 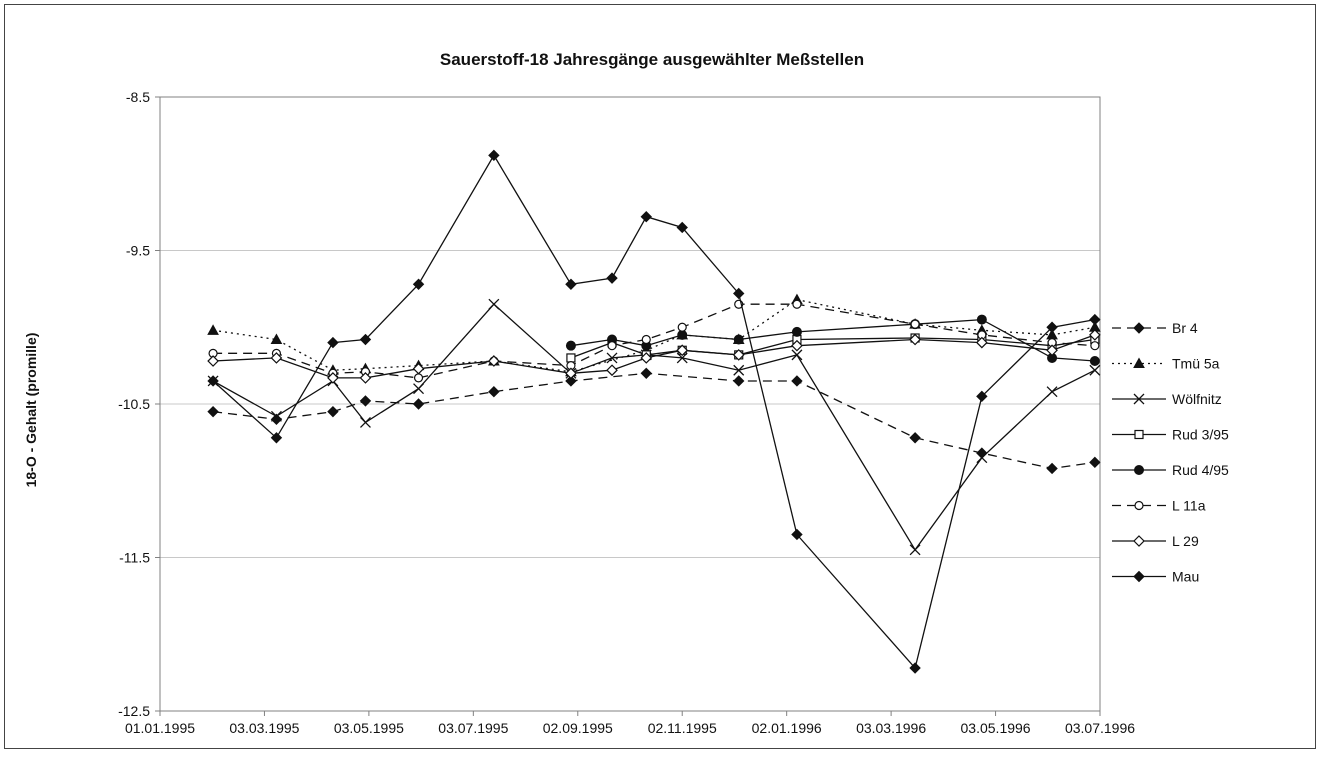 I want to click on legend-item: Wölfnitz, so click(x=1167, y=399).